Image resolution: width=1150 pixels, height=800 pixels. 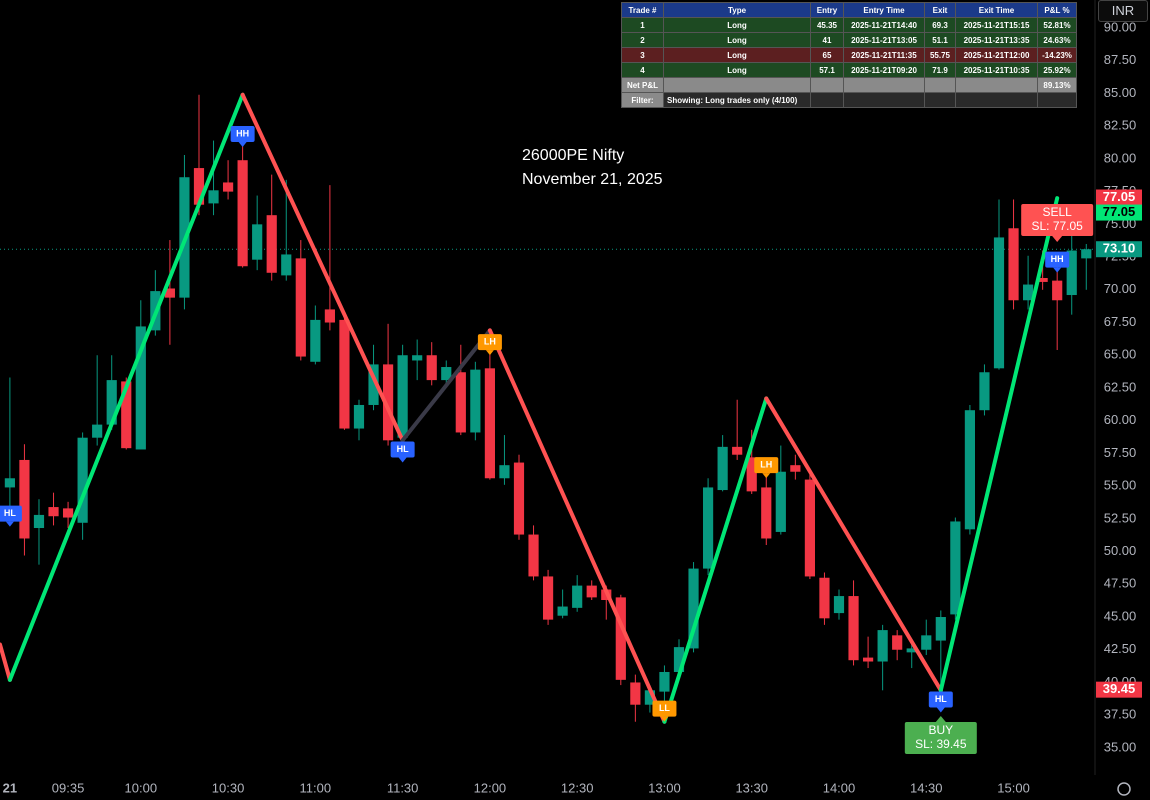 I want to click on table-cell: Entry Time, so click(x=884, y=10).